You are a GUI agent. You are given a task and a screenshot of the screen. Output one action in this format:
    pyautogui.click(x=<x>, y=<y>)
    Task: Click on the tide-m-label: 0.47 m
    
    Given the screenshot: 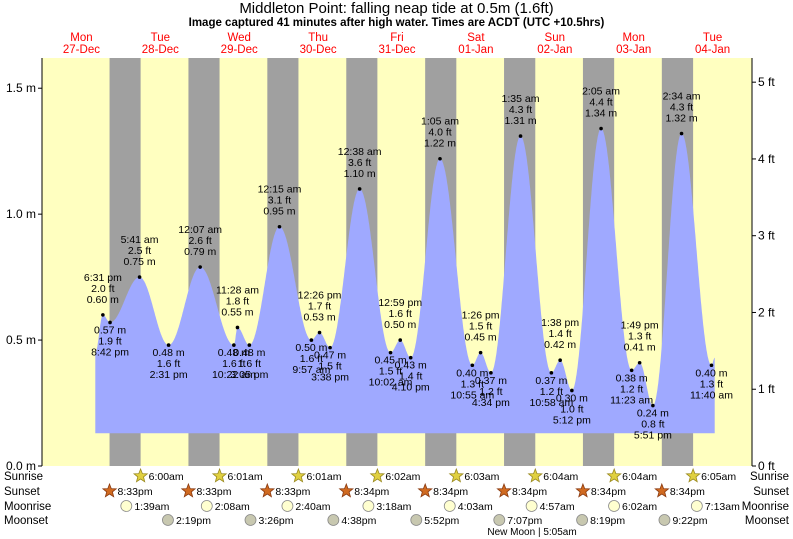 What is the action you would take?
    pyautogui.click(x=330, y=356)
    